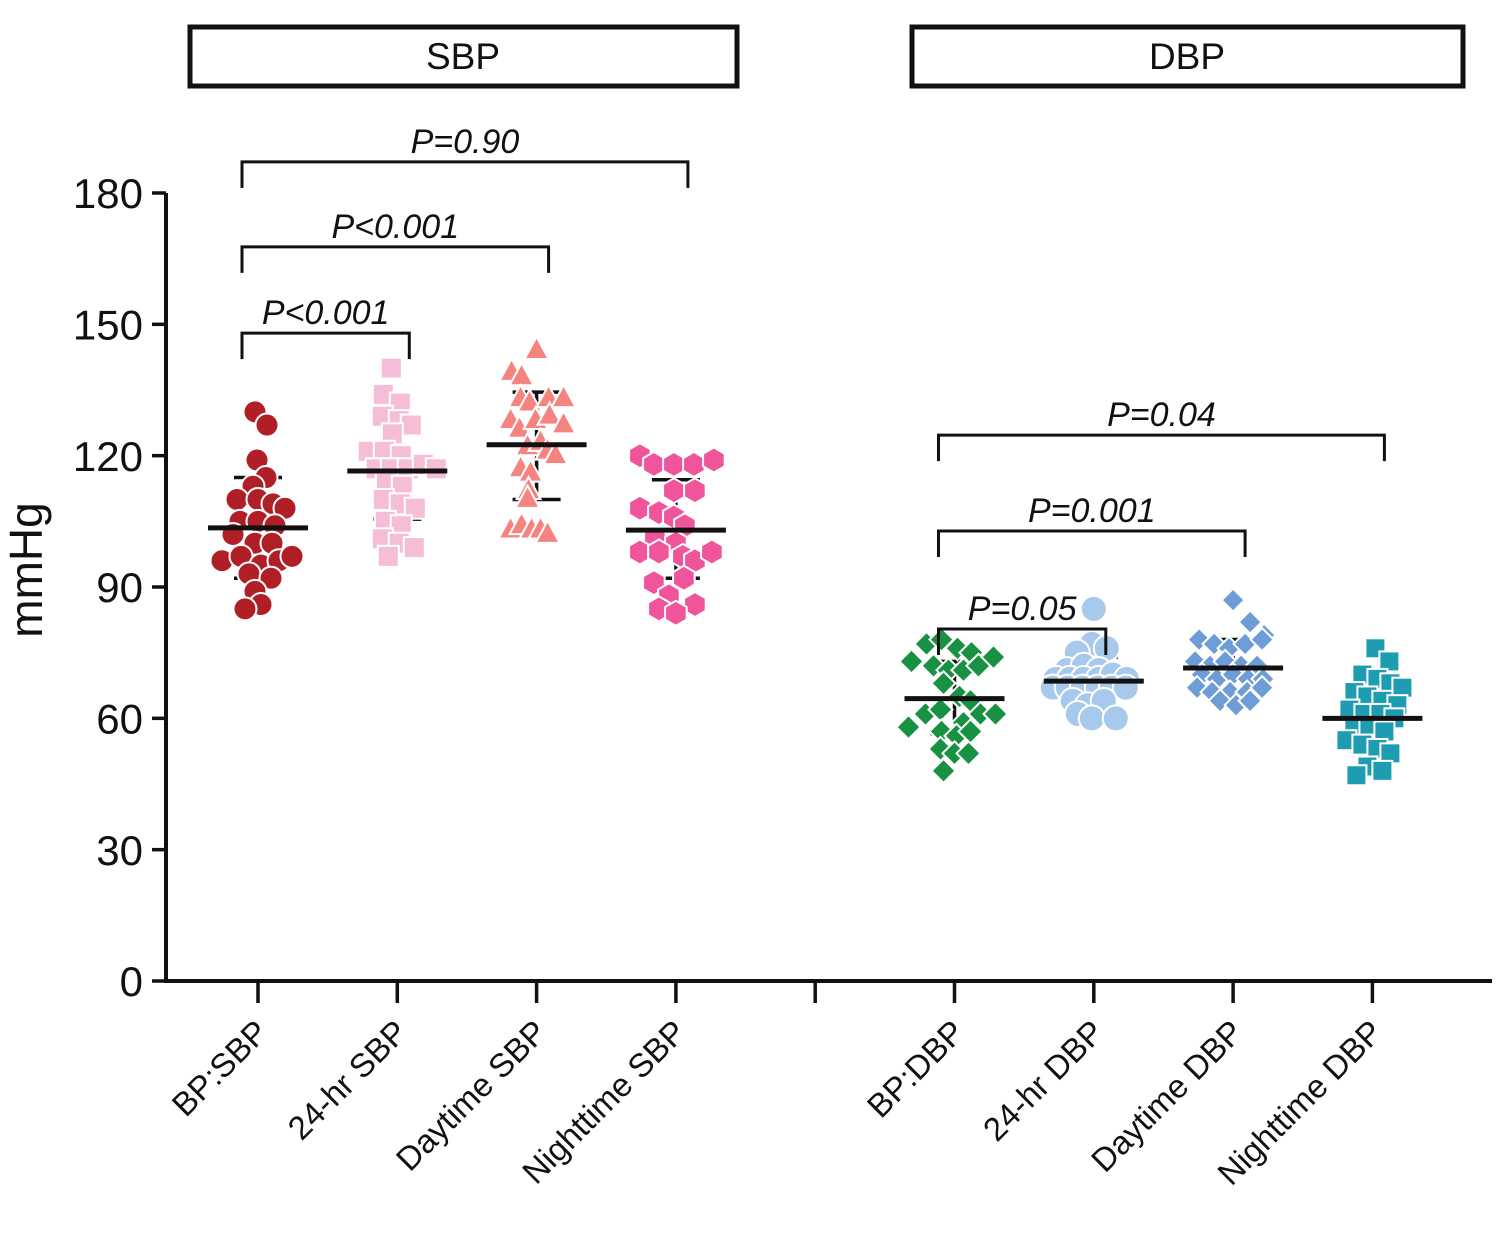 Image resolution: width=1500 pixels, height=1243 pixels. Describe the element at coordinates (1091, 663) in the screenshot. I see `group-24-hr-dbp` at that location.